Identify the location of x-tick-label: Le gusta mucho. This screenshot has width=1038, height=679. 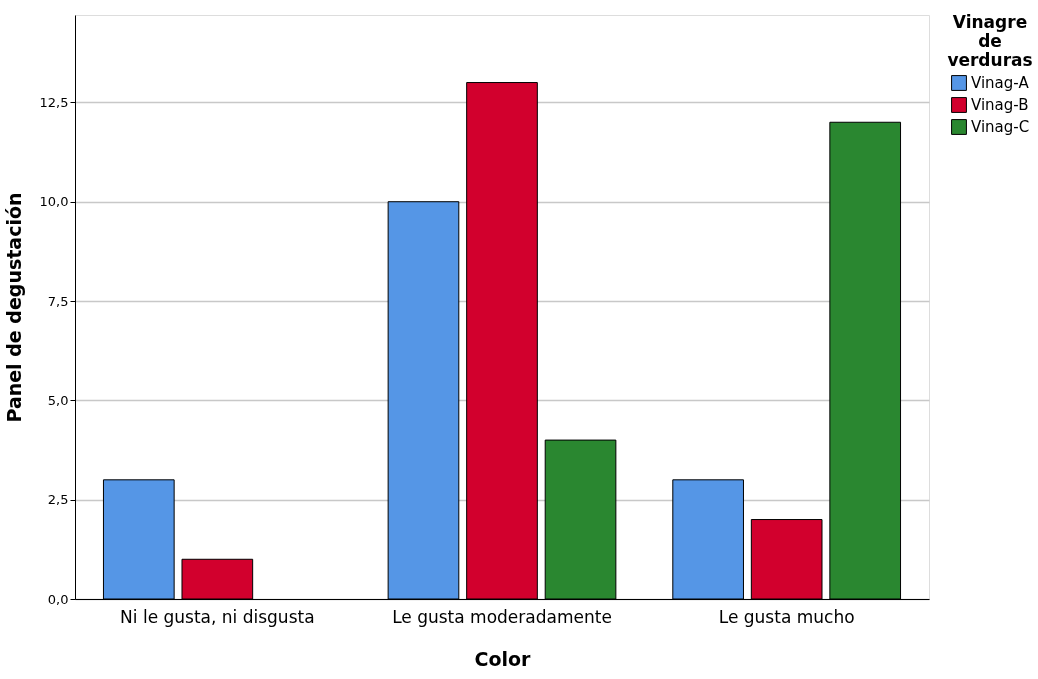
(786, 616).